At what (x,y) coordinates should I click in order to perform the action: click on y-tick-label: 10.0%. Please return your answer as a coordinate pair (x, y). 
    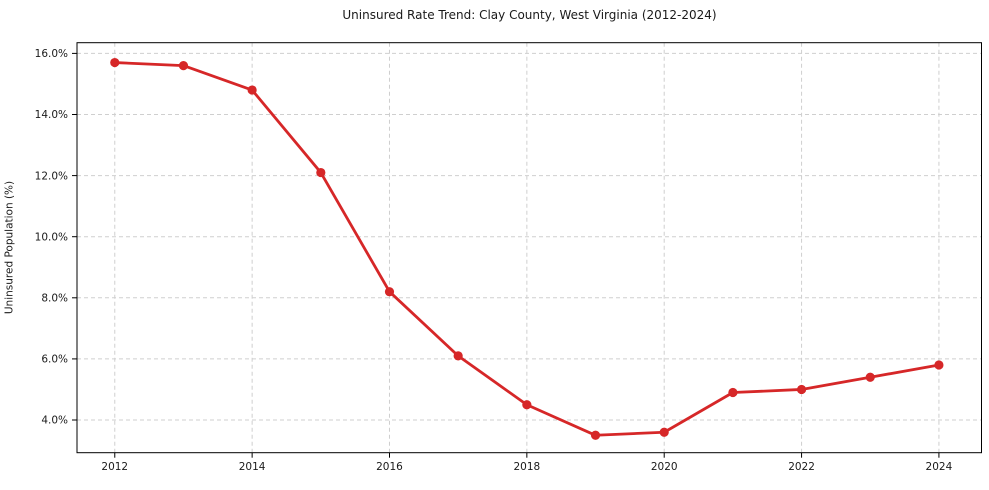
    Looking at the image, I should click on (51, 237).